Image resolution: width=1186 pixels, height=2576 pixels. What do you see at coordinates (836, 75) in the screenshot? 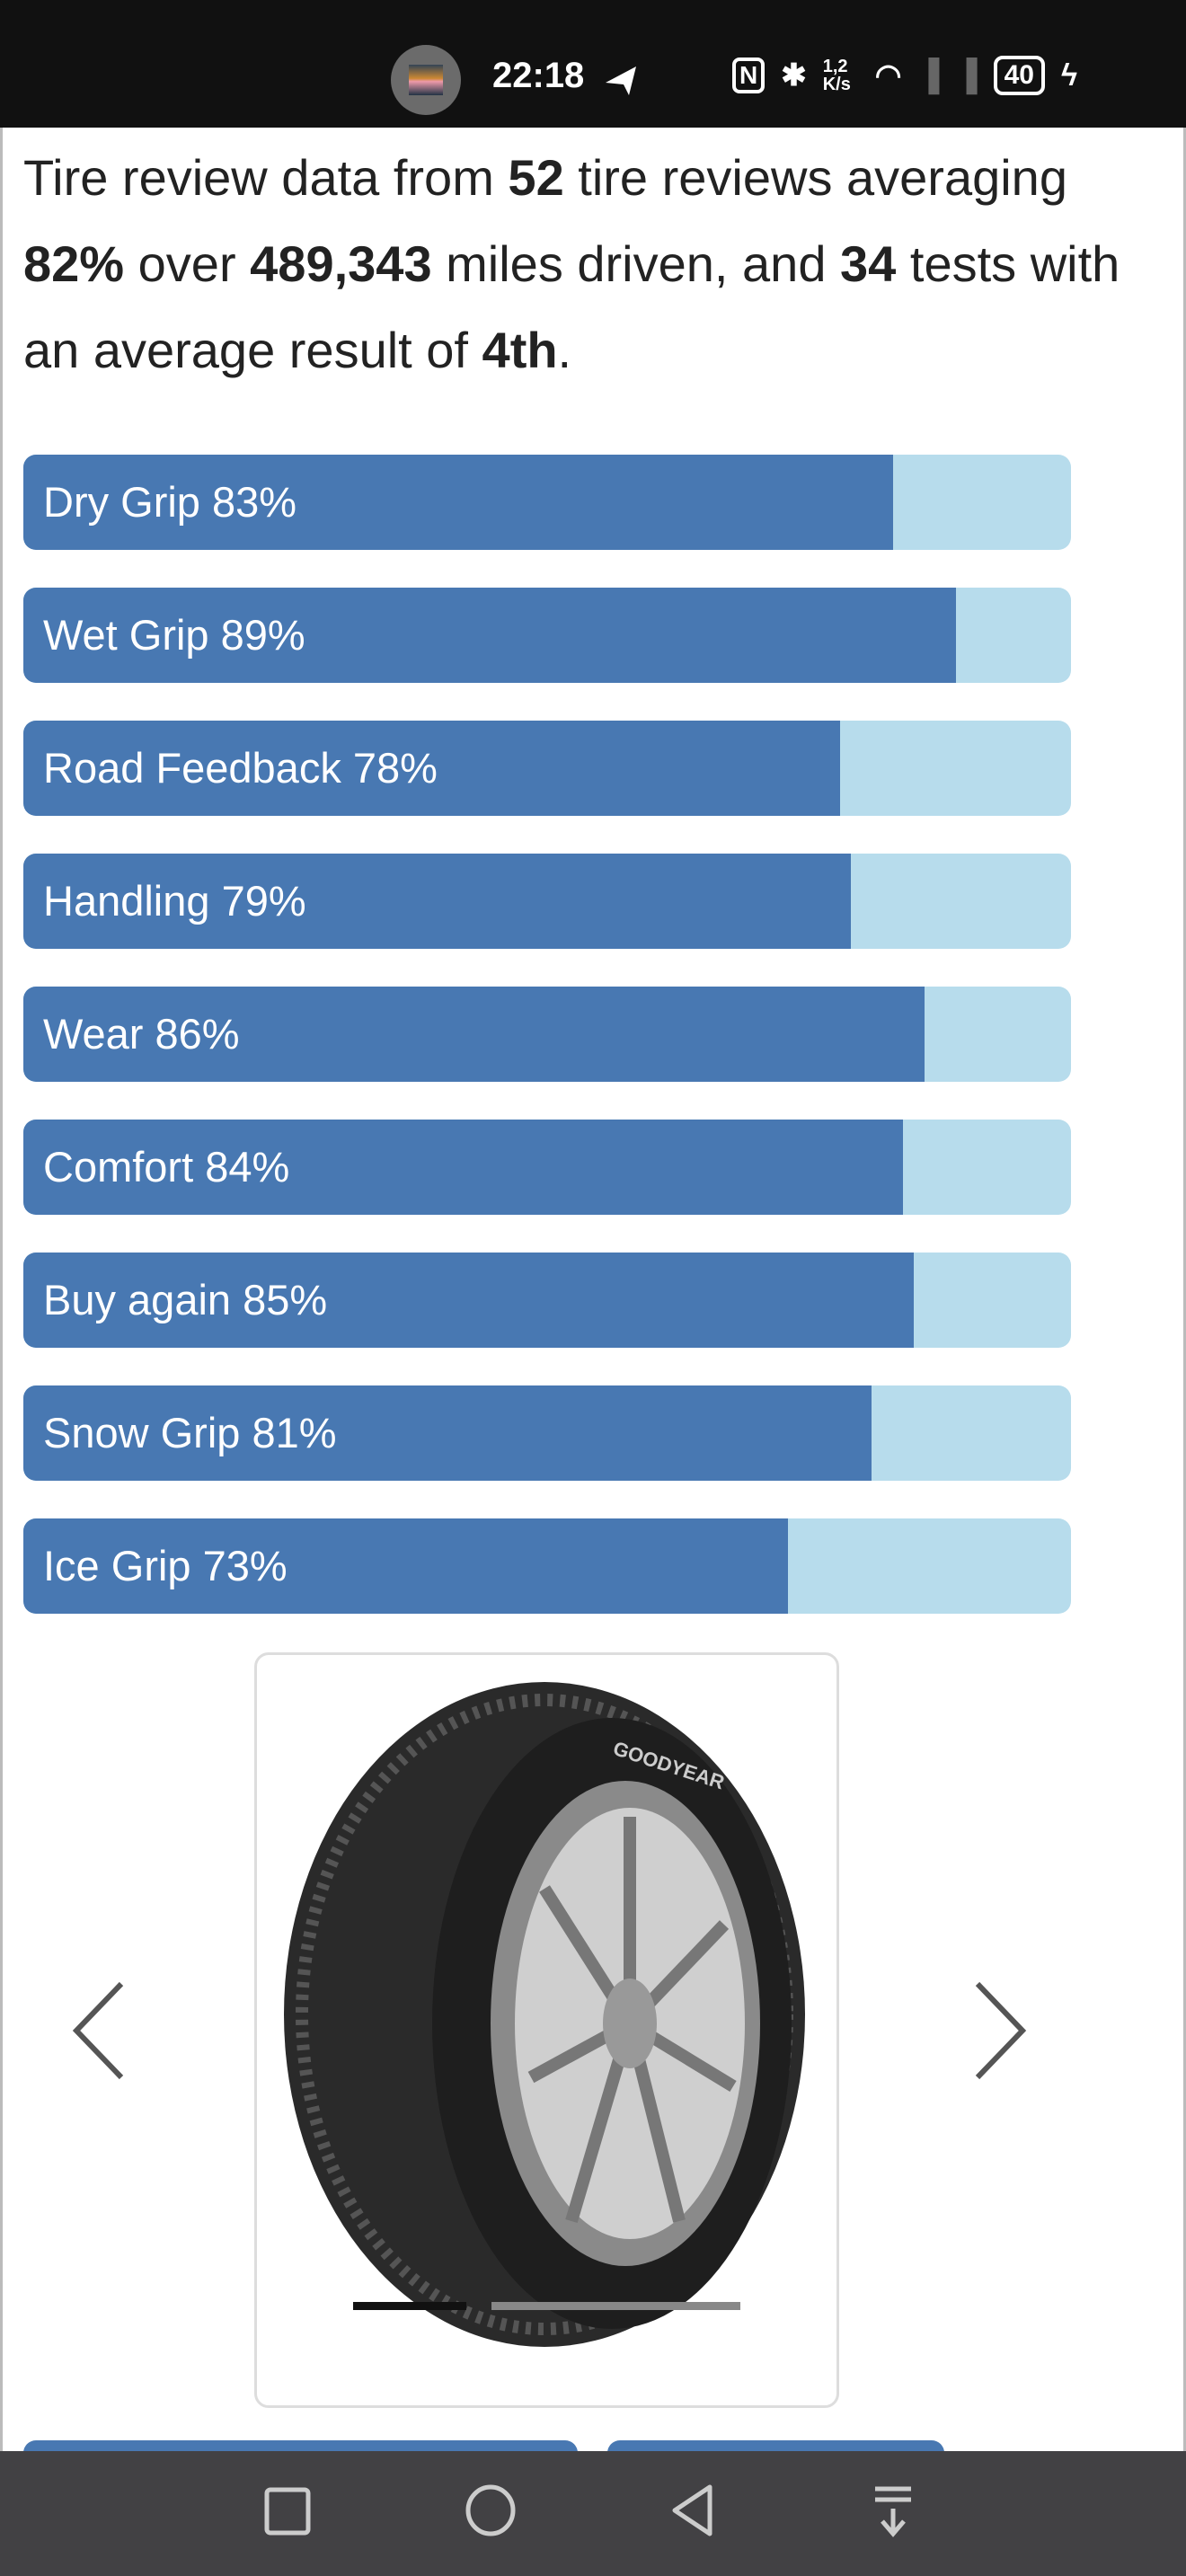
I see `network-speed: 1,2 K/s` at bounding box center [836, 75].